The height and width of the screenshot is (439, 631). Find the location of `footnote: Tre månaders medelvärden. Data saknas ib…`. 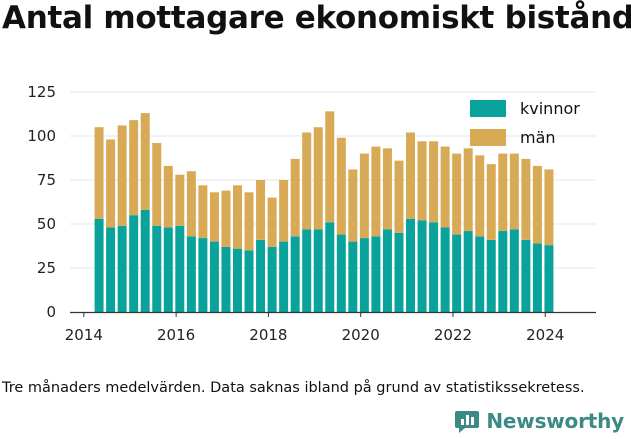

footnote: Tre månaders medelvärden. Data saknas ib… is located at coordinates (293, 388).